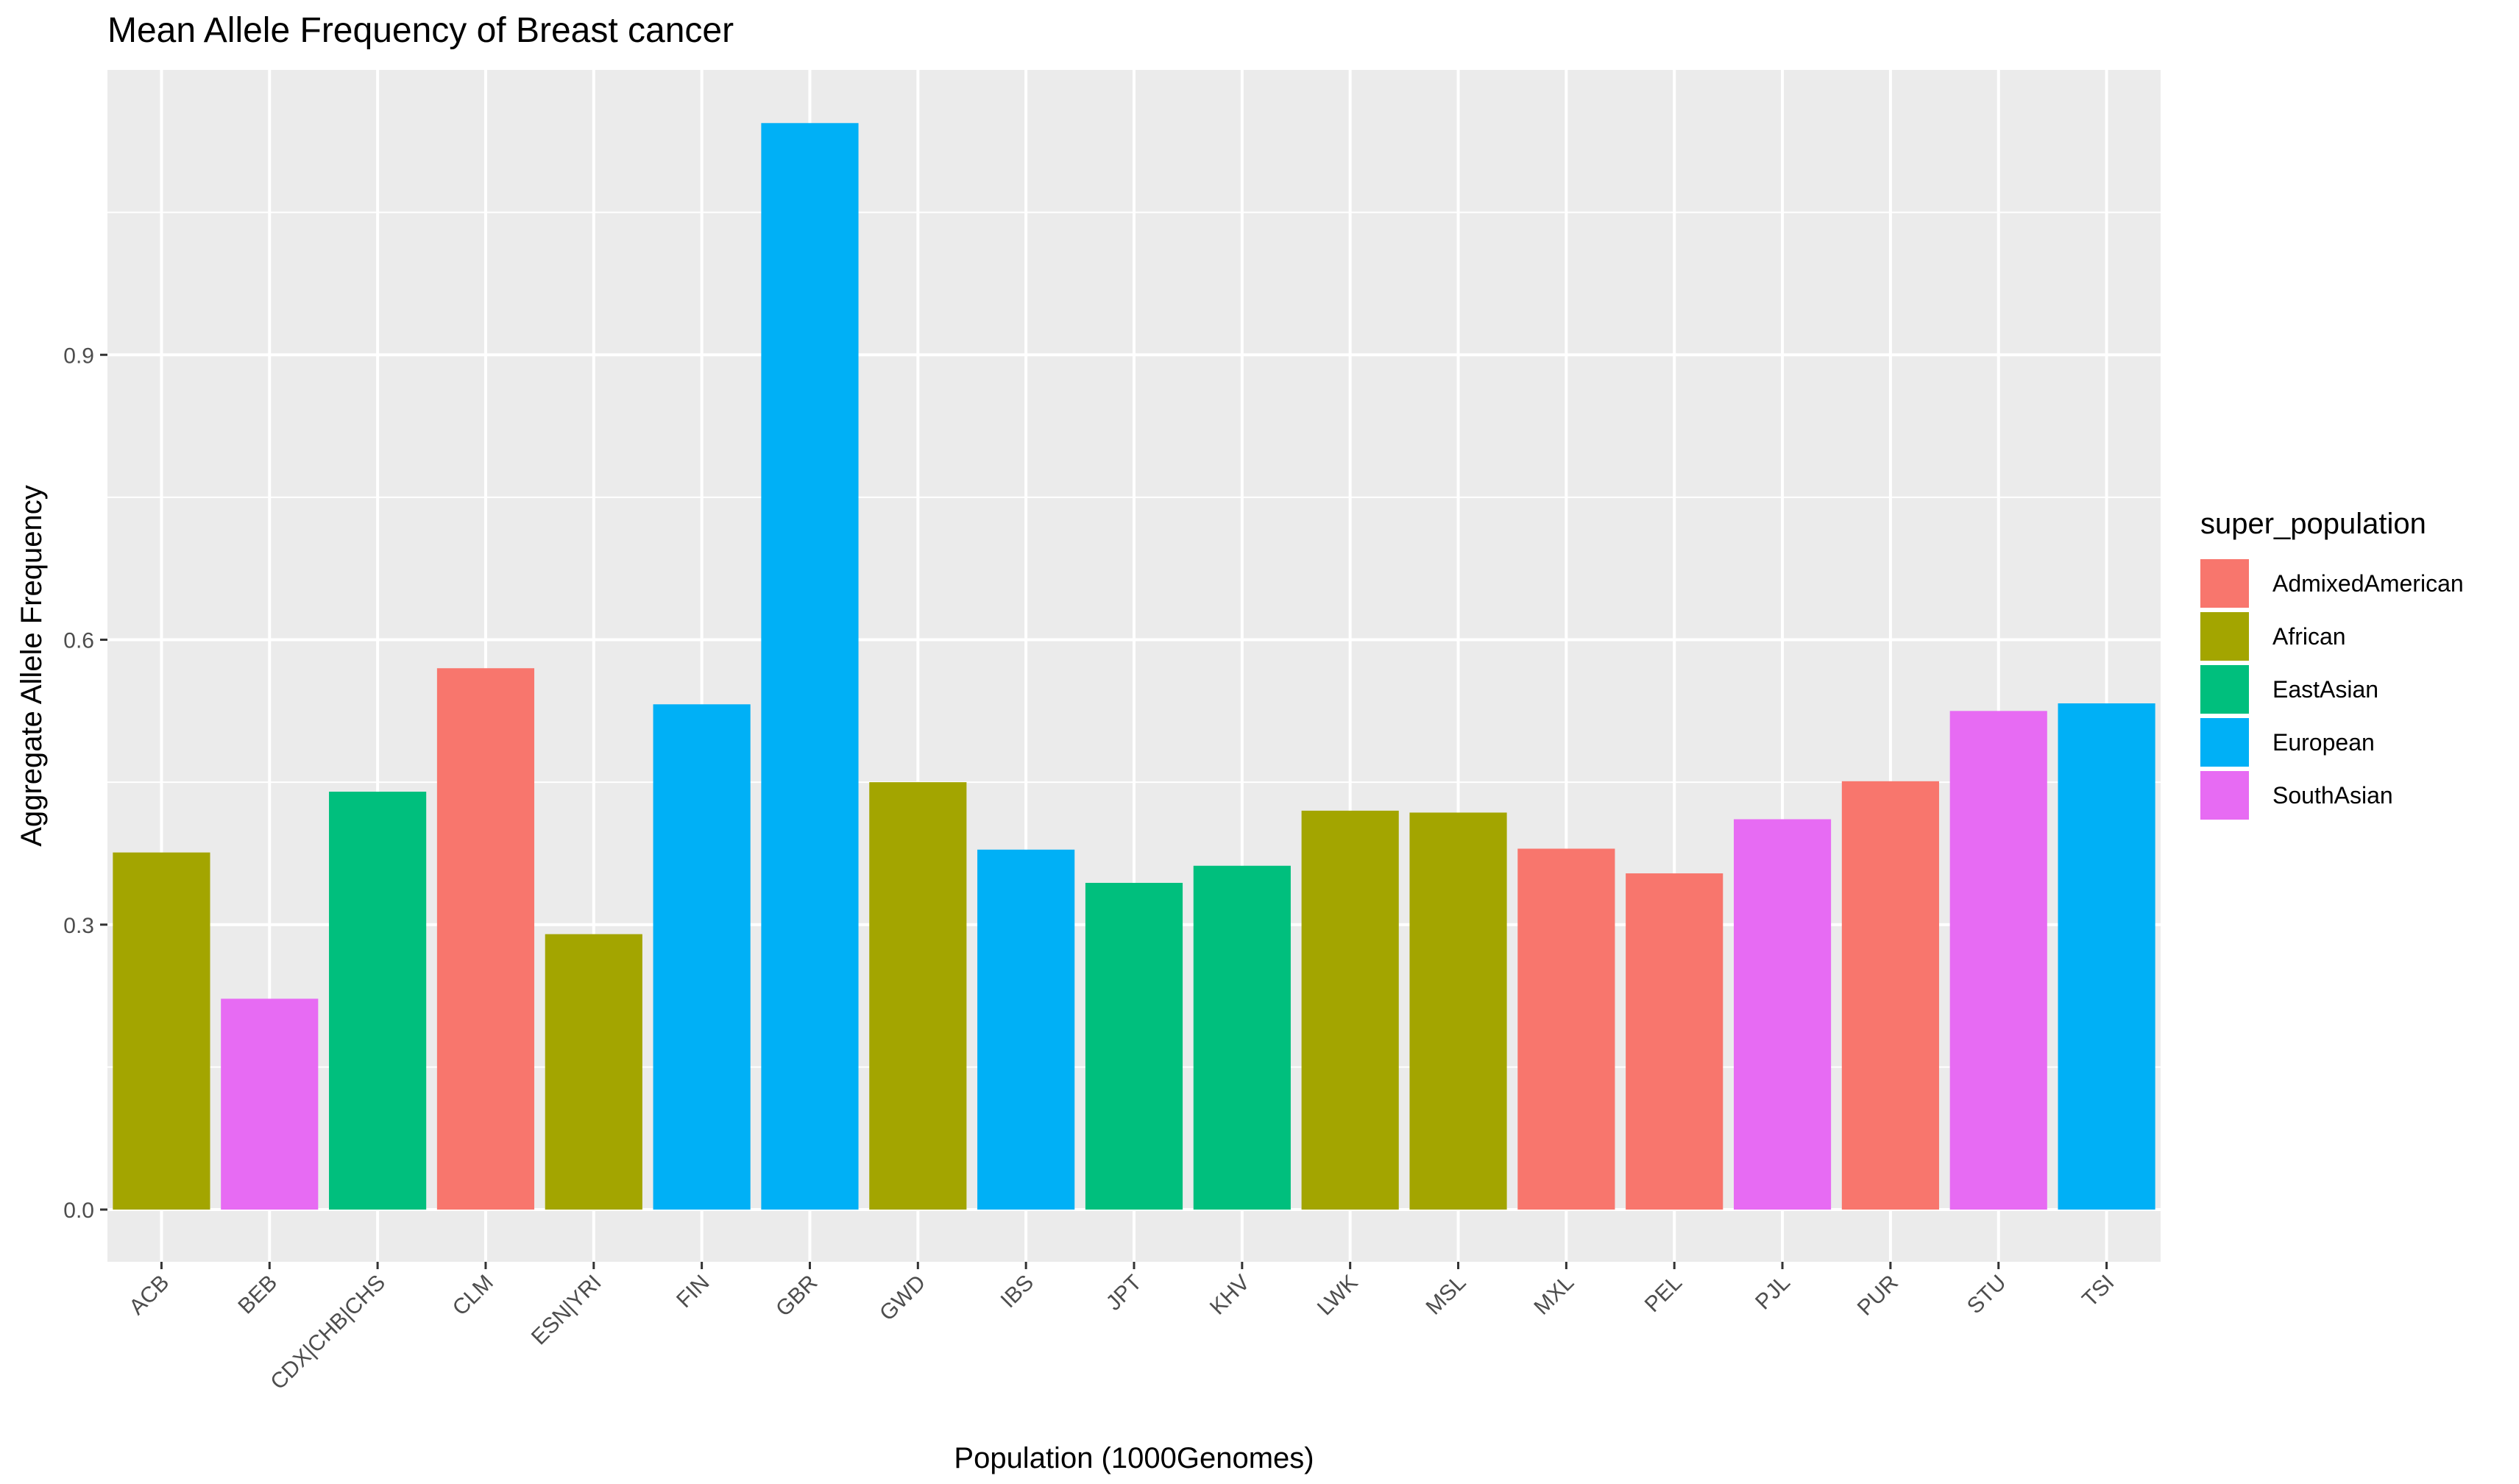 This screenshot has width=2519, height=1484. Describe the element at coordinates (149, 1295) in the screenshot. I see `x-tick-label: ACB` at that location.